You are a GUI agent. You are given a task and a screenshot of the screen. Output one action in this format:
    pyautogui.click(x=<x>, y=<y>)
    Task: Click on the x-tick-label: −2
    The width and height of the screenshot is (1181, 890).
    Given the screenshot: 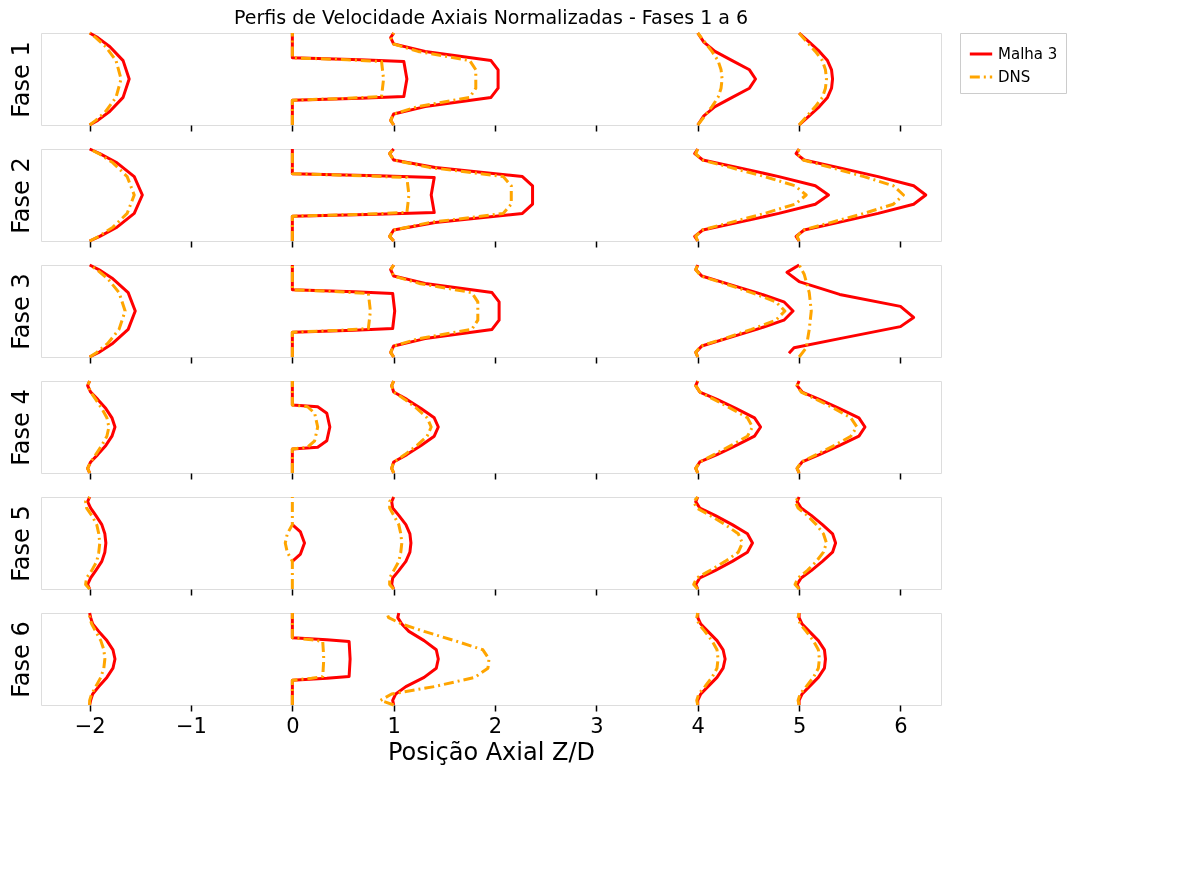 What is the action you would take?
    pyautogui.click(x=90, y=725)
    